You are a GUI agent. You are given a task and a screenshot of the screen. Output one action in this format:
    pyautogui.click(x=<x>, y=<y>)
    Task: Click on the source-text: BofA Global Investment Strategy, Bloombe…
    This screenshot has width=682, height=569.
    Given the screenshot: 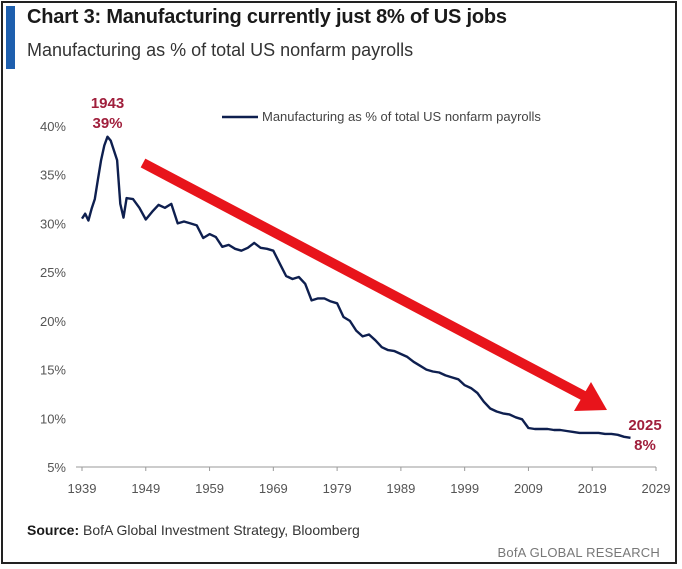 What is the action you would take?
    pyautogui.click(x=221, y=530)
    